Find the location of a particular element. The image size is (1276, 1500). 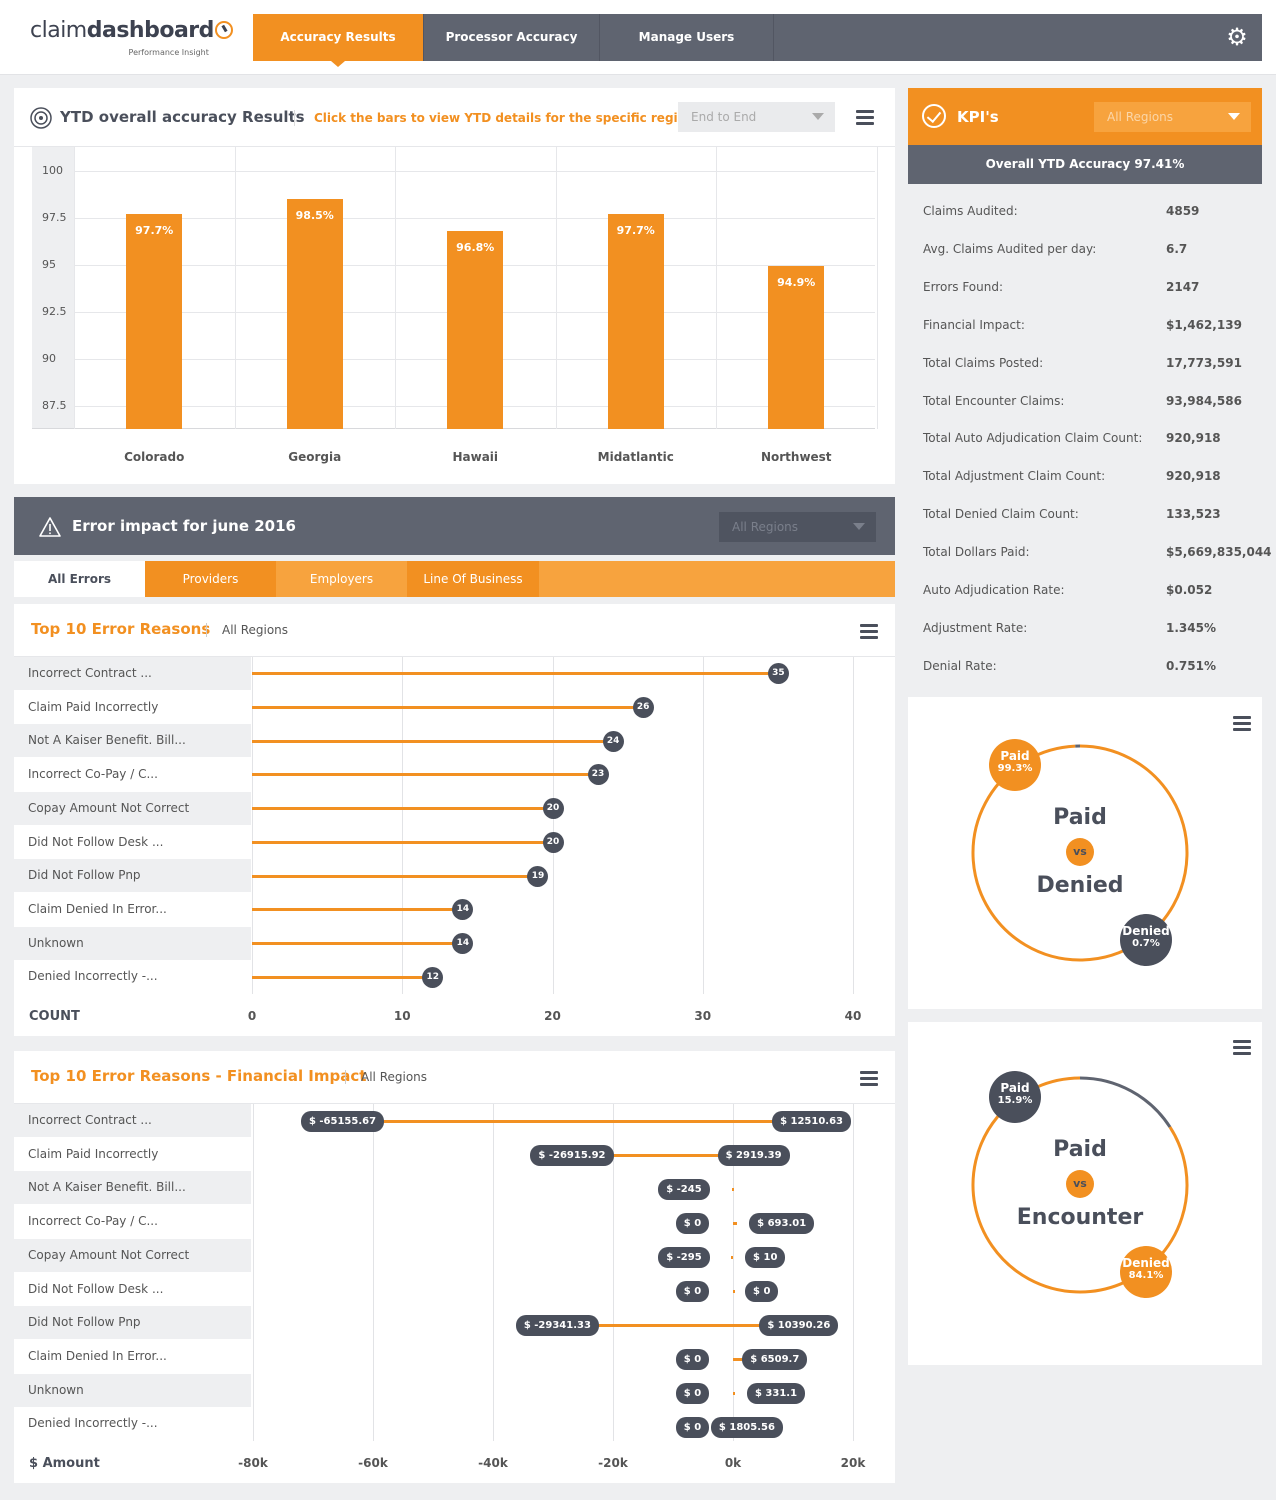

top10fin-low-pill: $ -65155.67 is located at coordinates (342, 1121).